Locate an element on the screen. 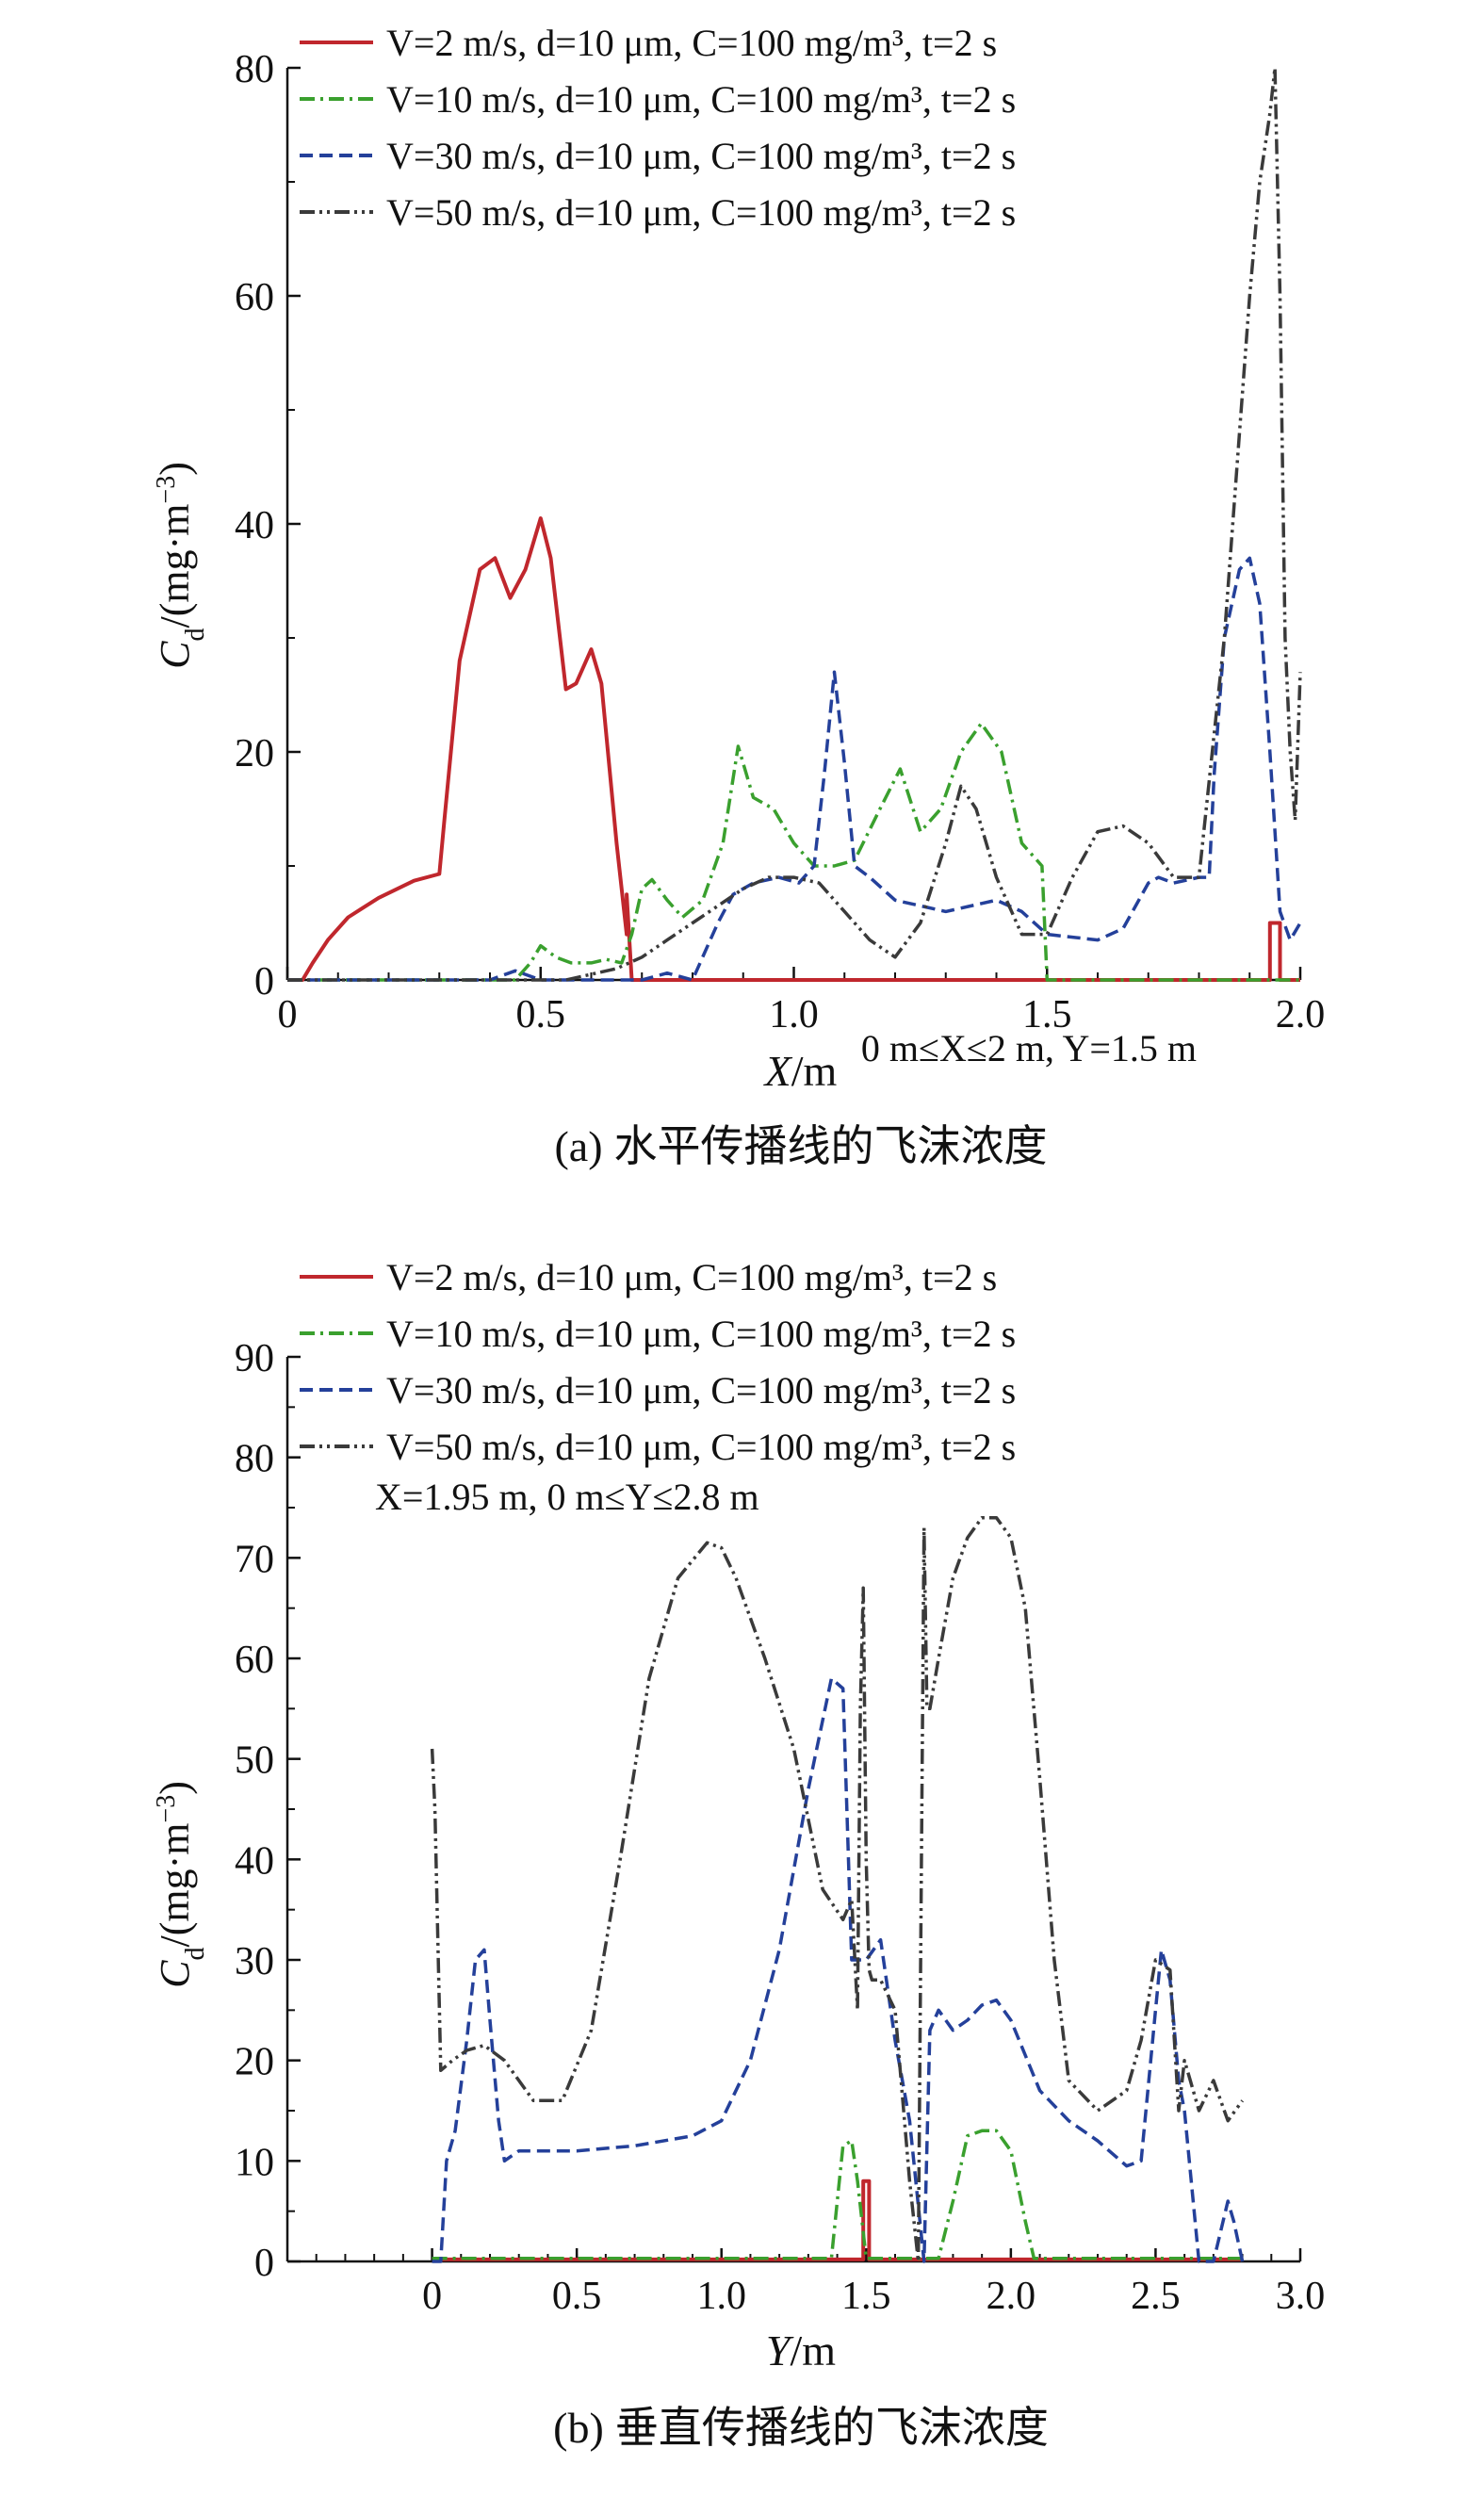  chart-b-xlabel: Y/m is located at coordinates (801, 2350).